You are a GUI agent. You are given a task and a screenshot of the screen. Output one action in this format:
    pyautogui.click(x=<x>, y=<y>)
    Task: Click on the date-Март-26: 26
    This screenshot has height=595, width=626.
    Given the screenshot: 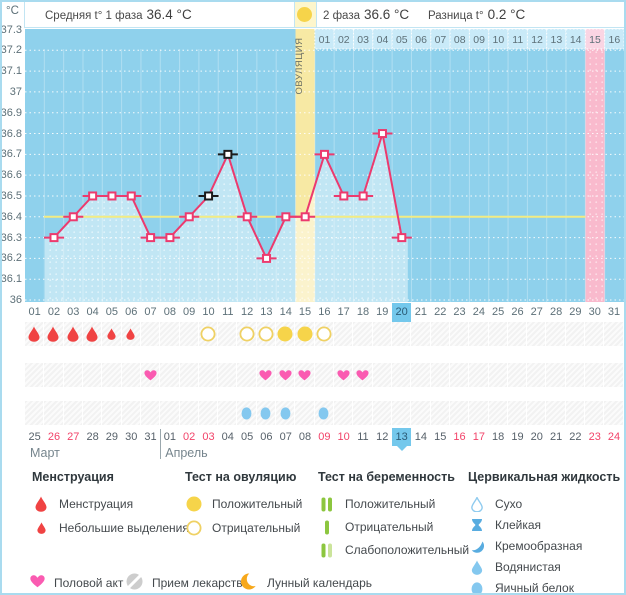 What is the action you would take?
    pyautogui.click(x=54, y=437)
    